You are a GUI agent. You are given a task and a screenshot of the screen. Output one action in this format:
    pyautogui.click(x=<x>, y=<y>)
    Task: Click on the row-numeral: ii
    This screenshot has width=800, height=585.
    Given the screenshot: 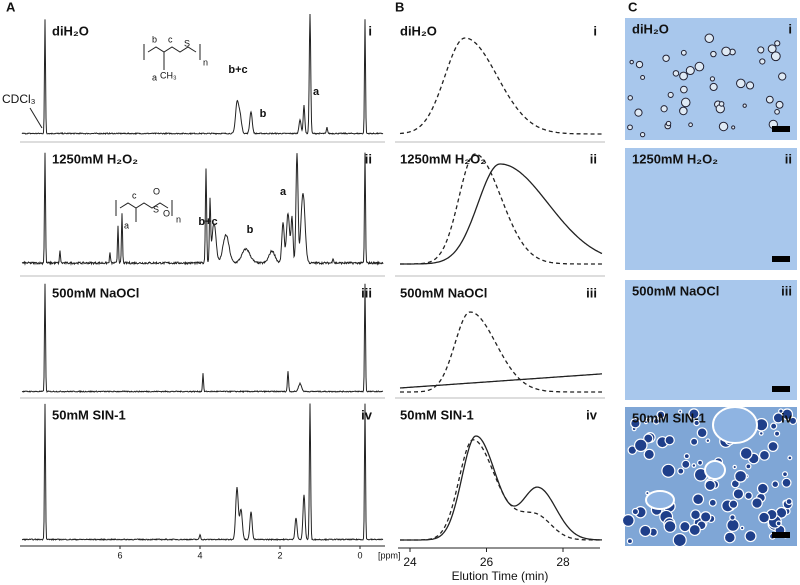 What is the action you would take?
    pyautogui.click(x=368, y=158)
    